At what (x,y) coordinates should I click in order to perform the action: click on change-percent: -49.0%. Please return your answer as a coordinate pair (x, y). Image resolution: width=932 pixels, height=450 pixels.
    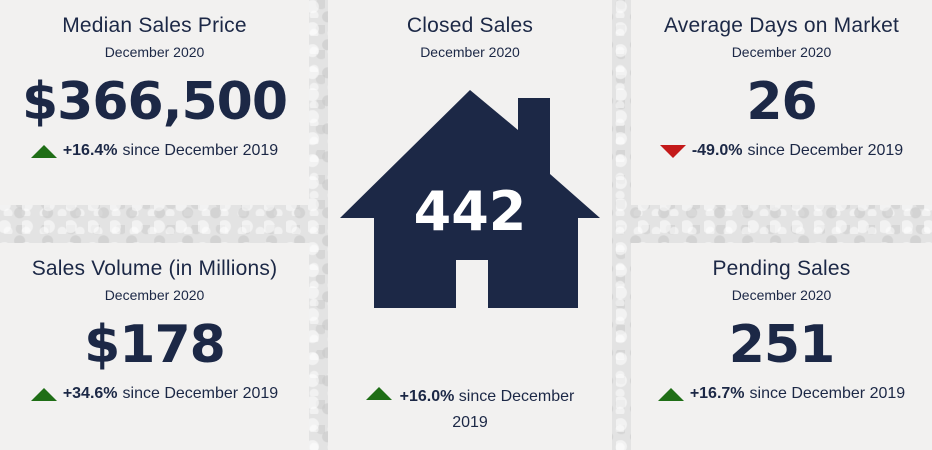
    Looking at the image, I should click on (717, 150).